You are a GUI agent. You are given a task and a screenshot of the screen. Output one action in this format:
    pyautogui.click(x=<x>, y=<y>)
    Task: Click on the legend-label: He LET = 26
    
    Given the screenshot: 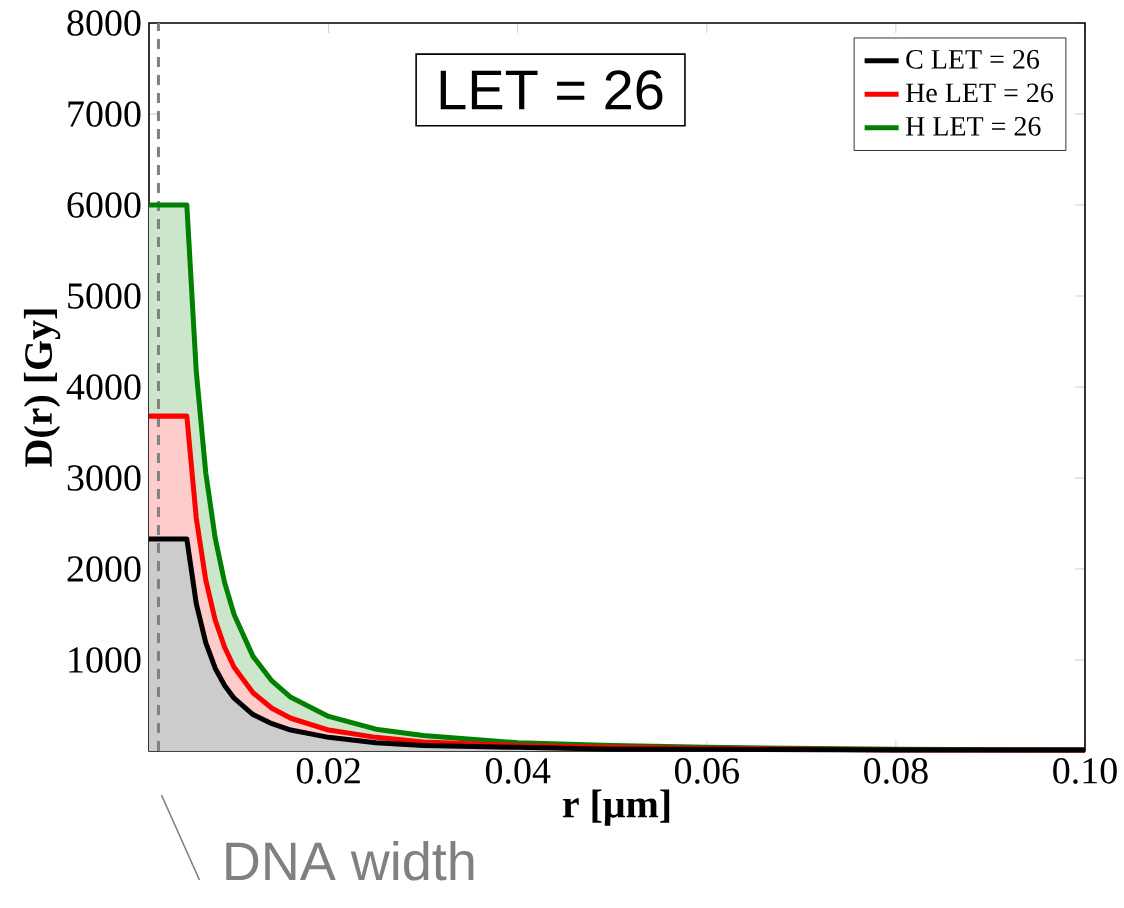 What is the action you would take?
    pyautogui.click(x=979, y=93)
    